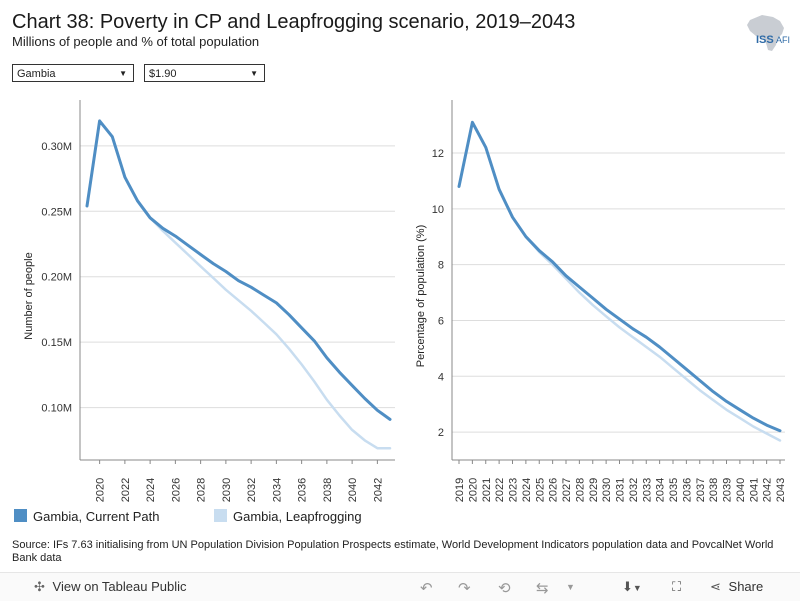 This screenshot has height=601, width=800. I want to click on fullscreen-icon: ⛶, so click(677, 586).